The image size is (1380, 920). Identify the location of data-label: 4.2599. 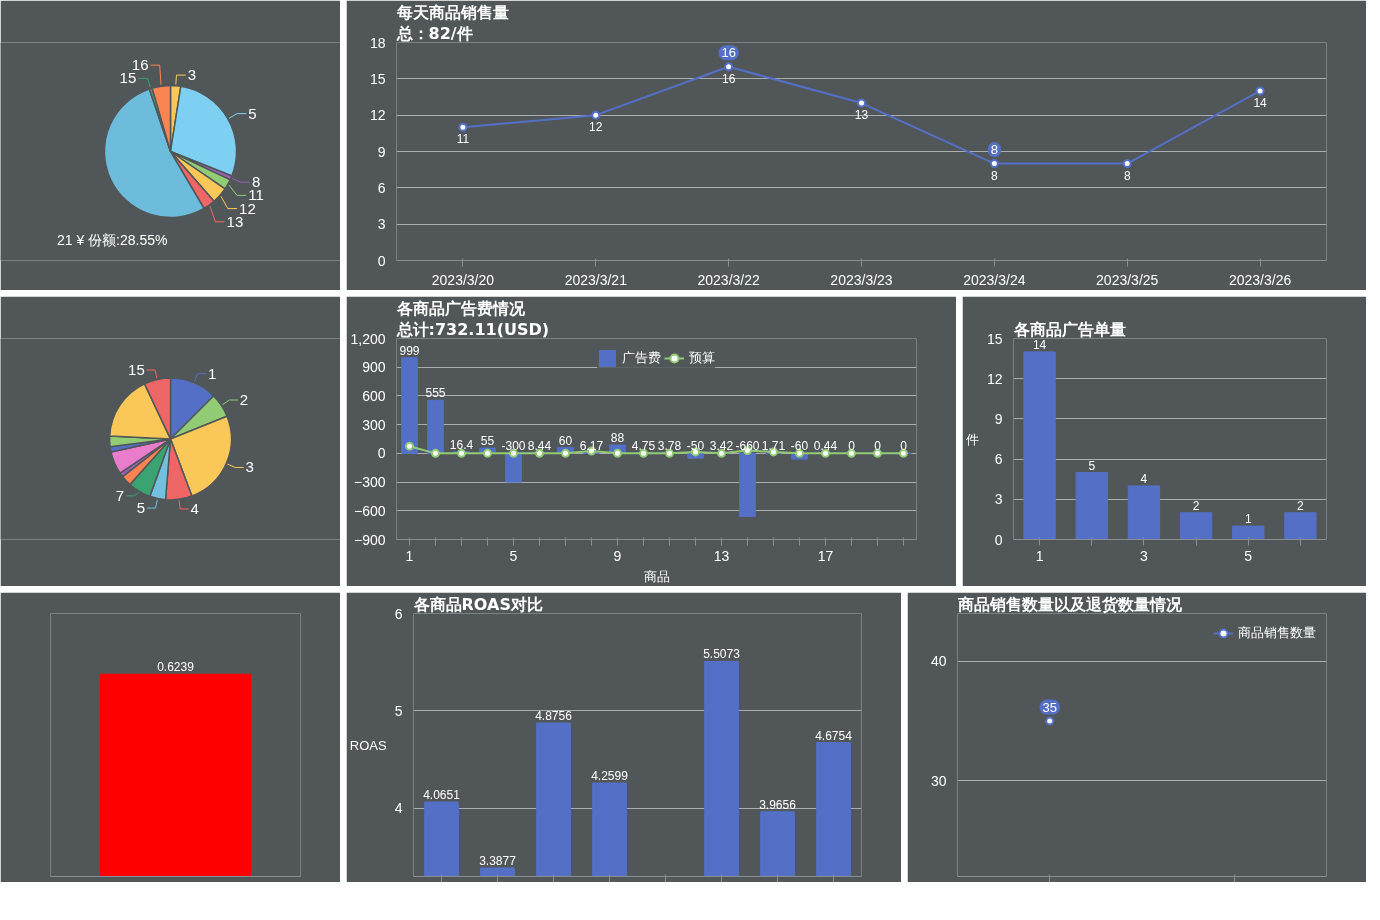
(610, 776).